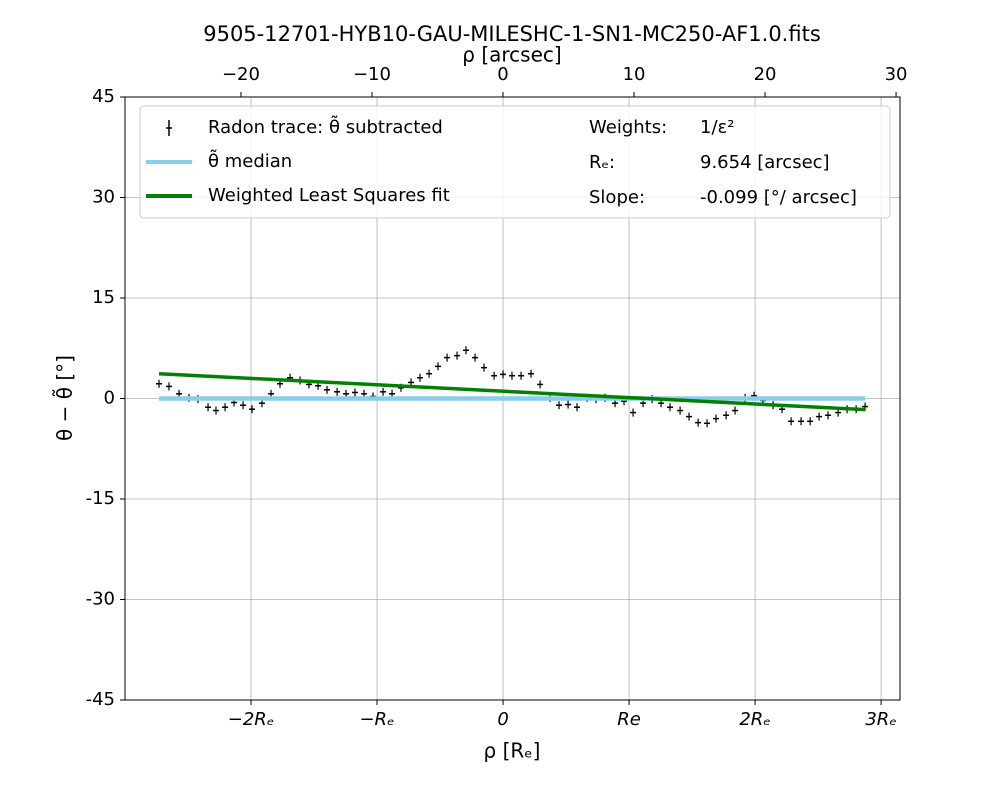 The height and width of the screenshot is (800, 1000). I want to click on x-tick-label: 2Rₑ, so click(754, 719).